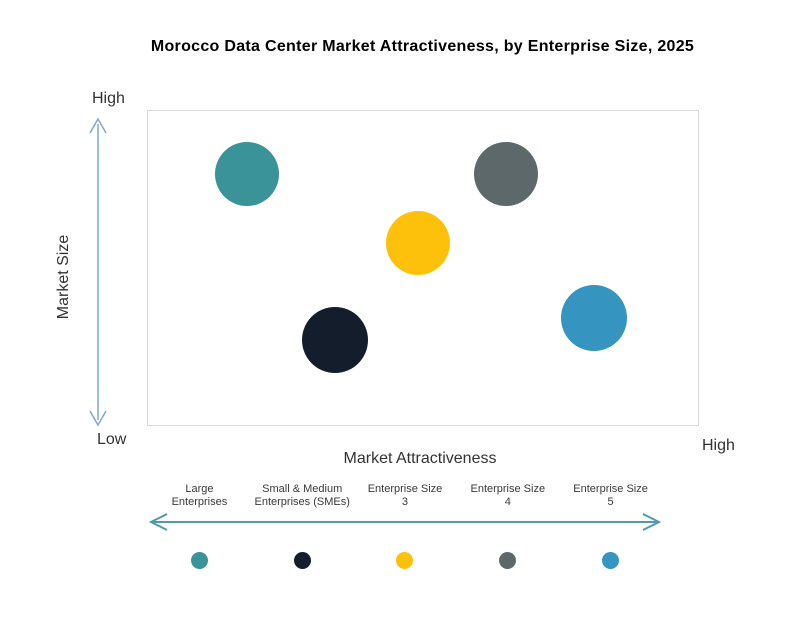 The image size is (795, 618). I want to click on bubble-small-medium-enterprises-smes-, so click(335, 340).